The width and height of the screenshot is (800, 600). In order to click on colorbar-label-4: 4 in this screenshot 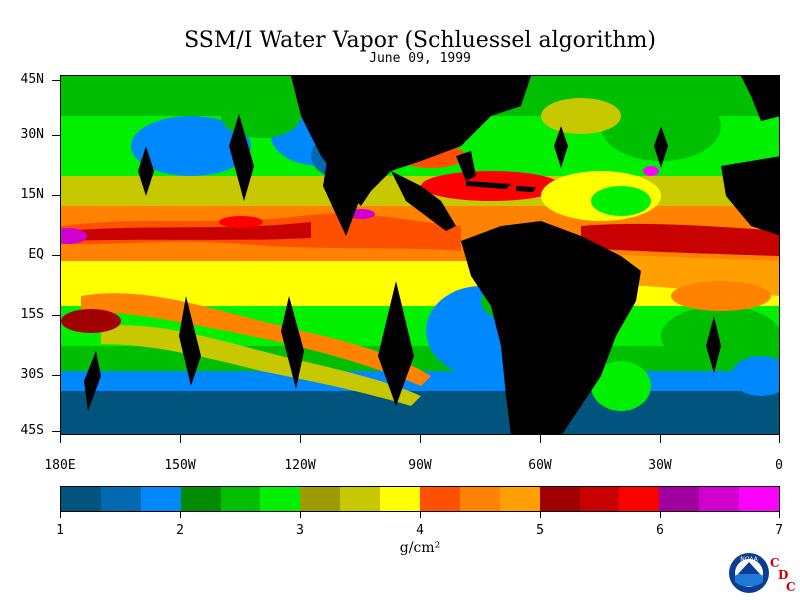, I will do `click(420, 530)`.